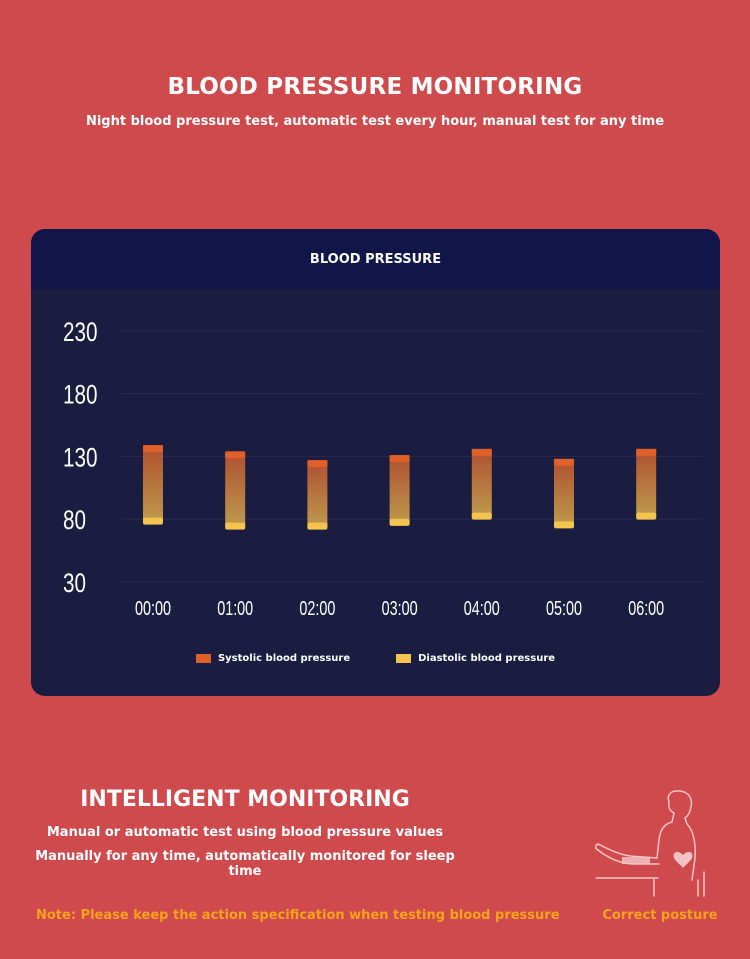  Describe the element at coordinates (284, 658) in the screenshot. I see `legend-label-systolic: Systolic blood pressure` at that location.